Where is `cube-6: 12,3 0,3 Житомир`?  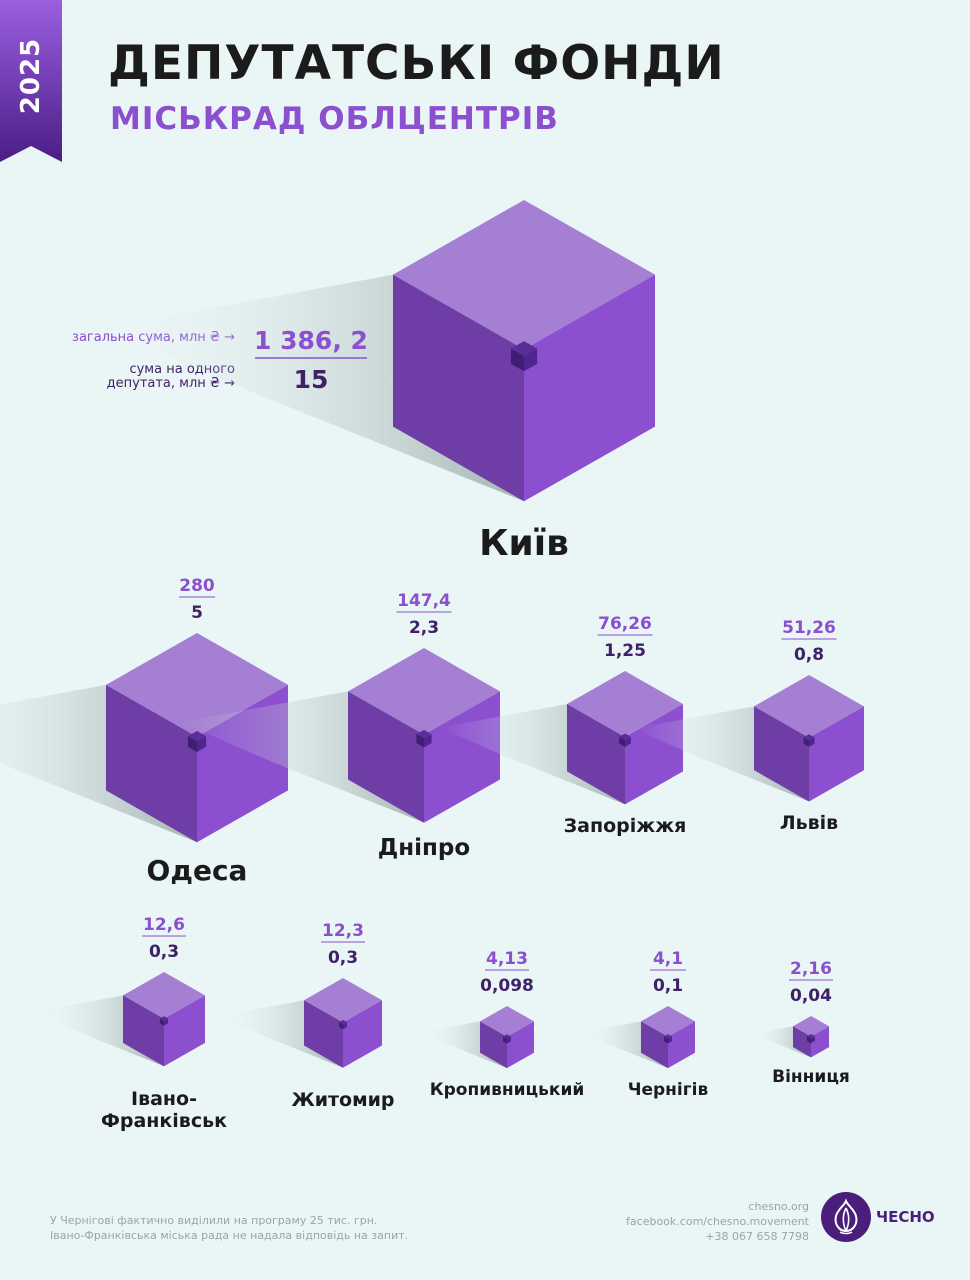 cube-6: 12,3 0,3 Житомир is located at coordinates (306, 1016).